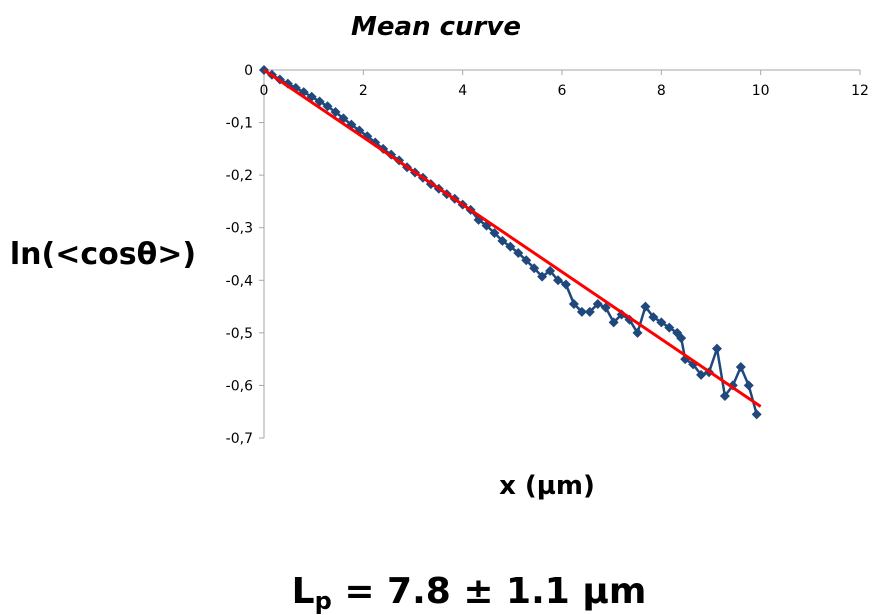  What do you see at coordinates (239, 386) in the screenshot?
I see `y-tick-label: -0,6` at bounding box center [239, 386].